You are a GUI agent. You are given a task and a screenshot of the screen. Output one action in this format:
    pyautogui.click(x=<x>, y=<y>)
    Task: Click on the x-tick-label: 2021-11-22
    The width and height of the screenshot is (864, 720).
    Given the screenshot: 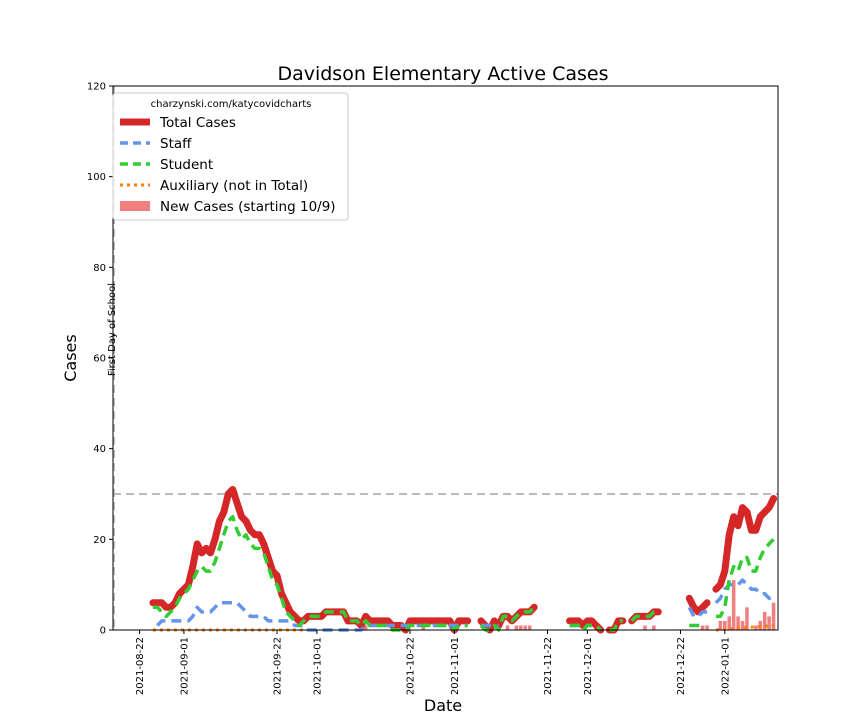 What is the action you would take?
    pyautogui.click(x=548, y=666)
    